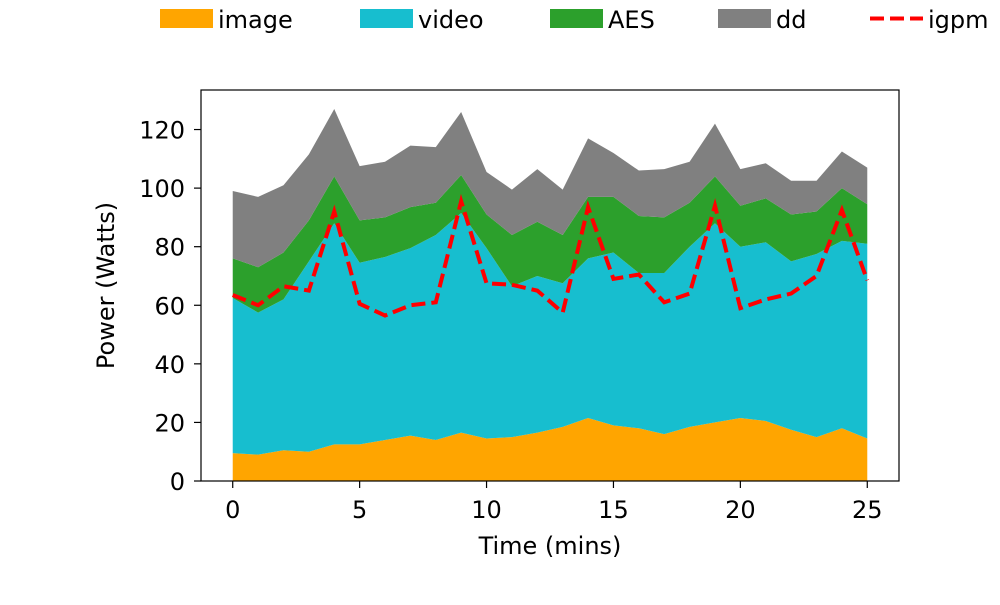 The width and height of the screenshot is (1000, 605). Describe the element at coordinates (486, 510) in the screenshot. I see `x-tick-label: 10` at that location.